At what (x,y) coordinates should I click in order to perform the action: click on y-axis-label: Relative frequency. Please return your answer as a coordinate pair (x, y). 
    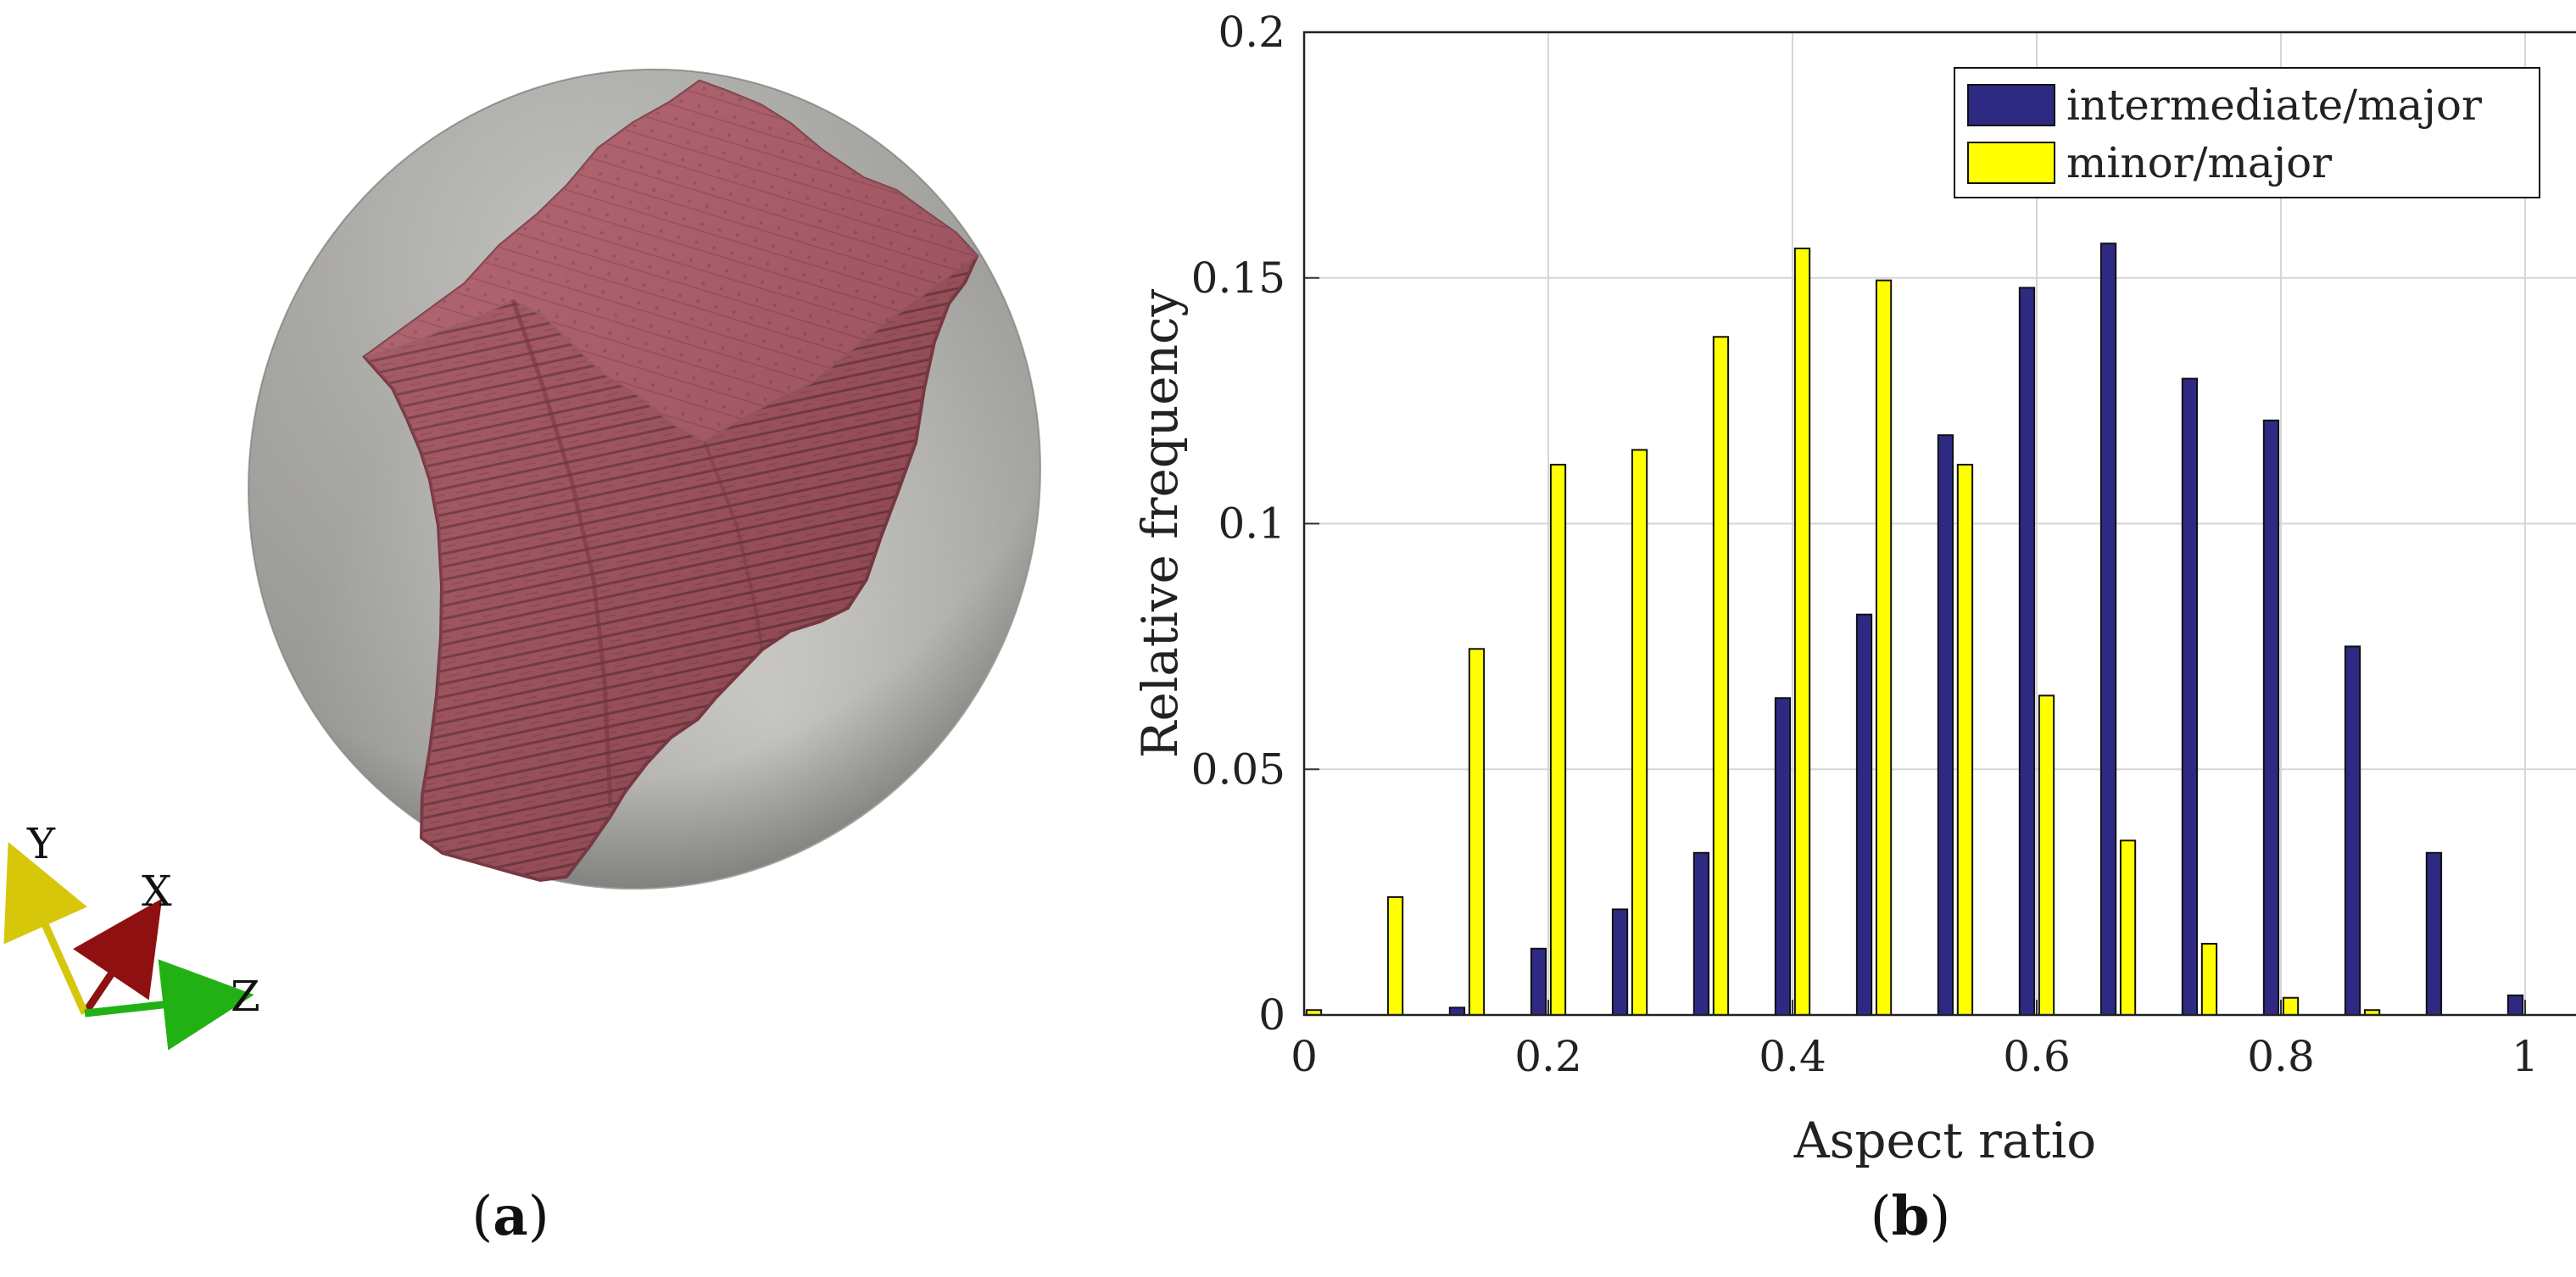
    Looking at the image, I should click on (1160, 524).